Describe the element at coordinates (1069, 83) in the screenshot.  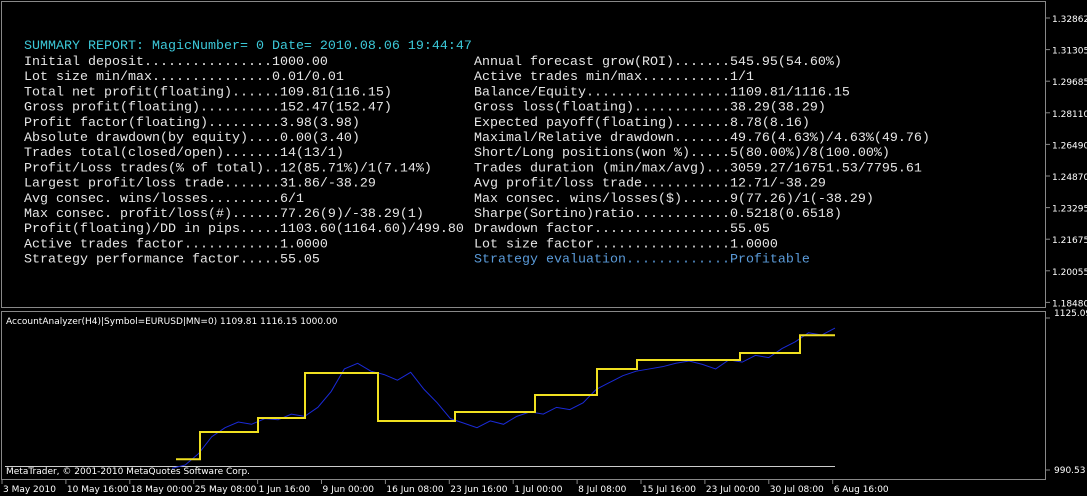
I see `price-label: 1.29685` at that location.